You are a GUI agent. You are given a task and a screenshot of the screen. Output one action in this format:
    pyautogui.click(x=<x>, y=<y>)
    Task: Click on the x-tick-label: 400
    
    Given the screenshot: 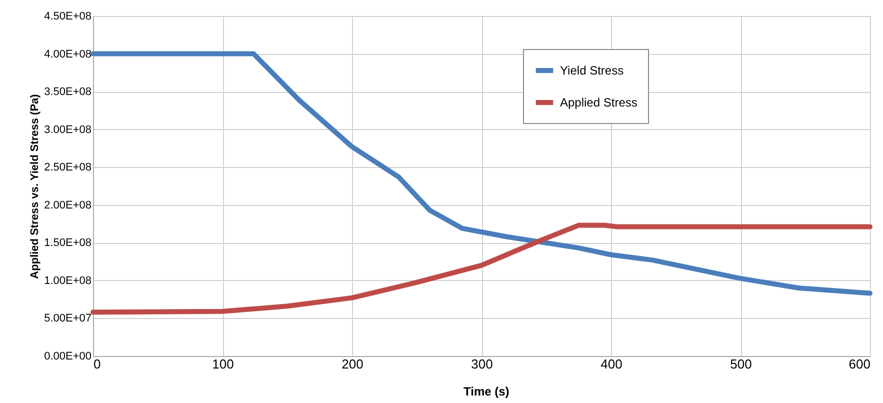 What is the action you would take?
    pyautogui.click(x=611, y=364)
    